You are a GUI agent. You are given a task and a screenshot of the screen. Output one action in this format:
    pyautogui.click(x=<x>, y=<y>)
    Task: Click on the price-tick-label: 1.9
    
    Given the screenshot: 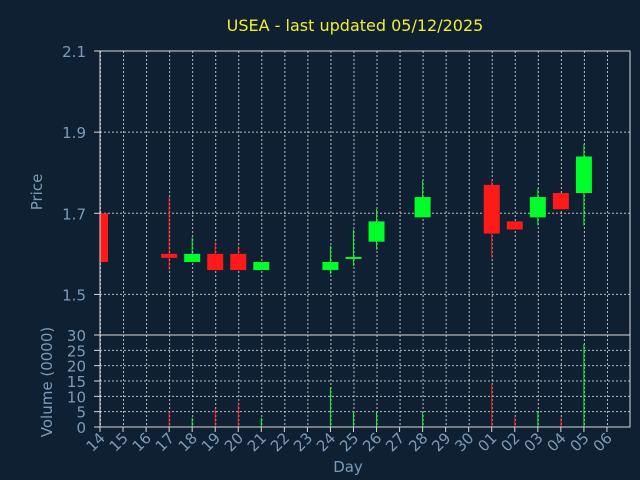 What is the action you would take?
    pyautogui.click(x=74, y=133)
    